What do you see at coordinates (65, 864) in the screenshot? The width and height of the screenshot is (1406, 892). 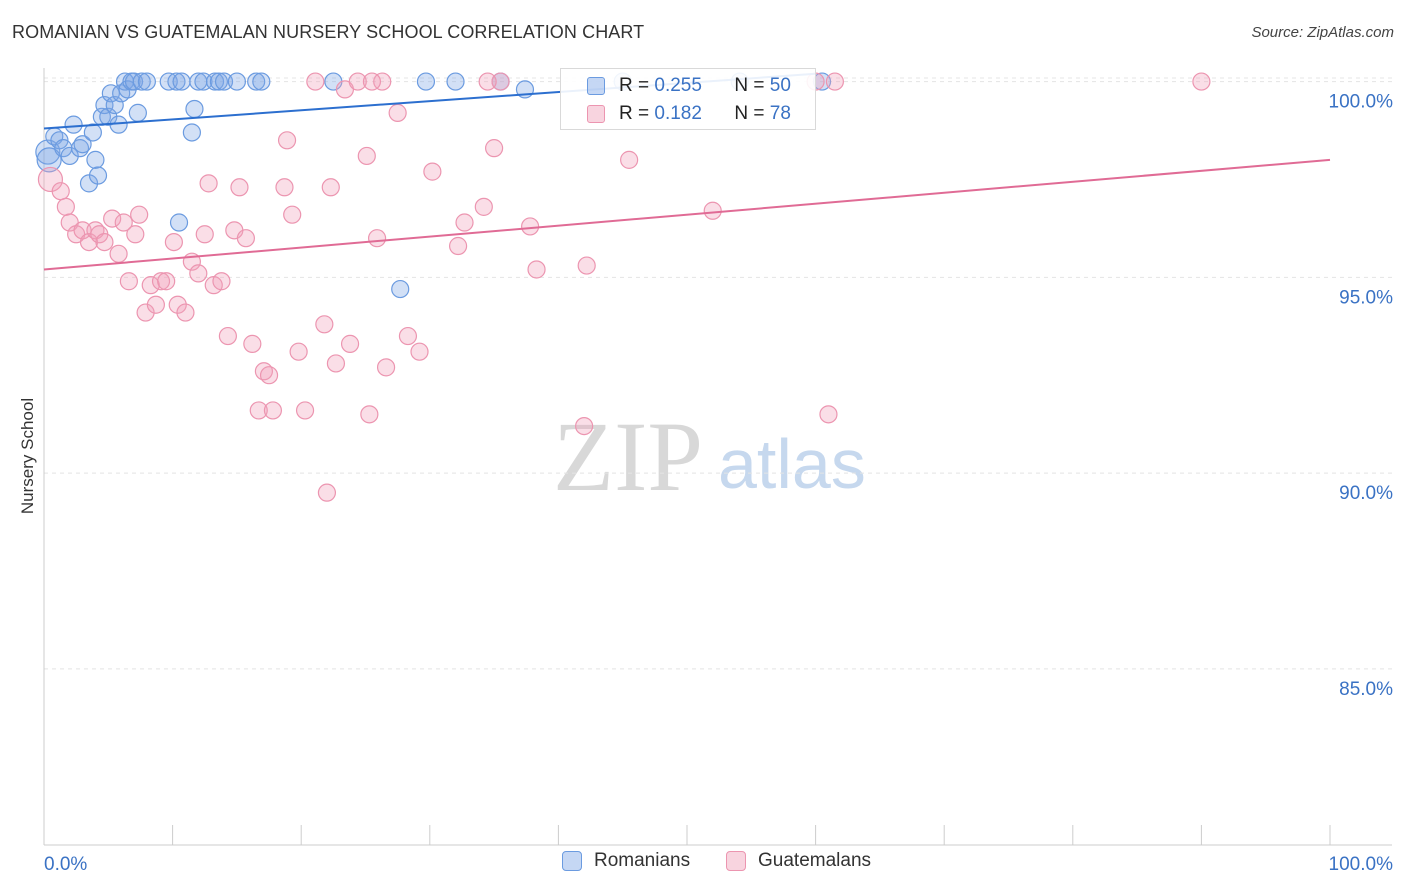 I see `x-tick-label: 0.0%` at bounding box center [65, 864].